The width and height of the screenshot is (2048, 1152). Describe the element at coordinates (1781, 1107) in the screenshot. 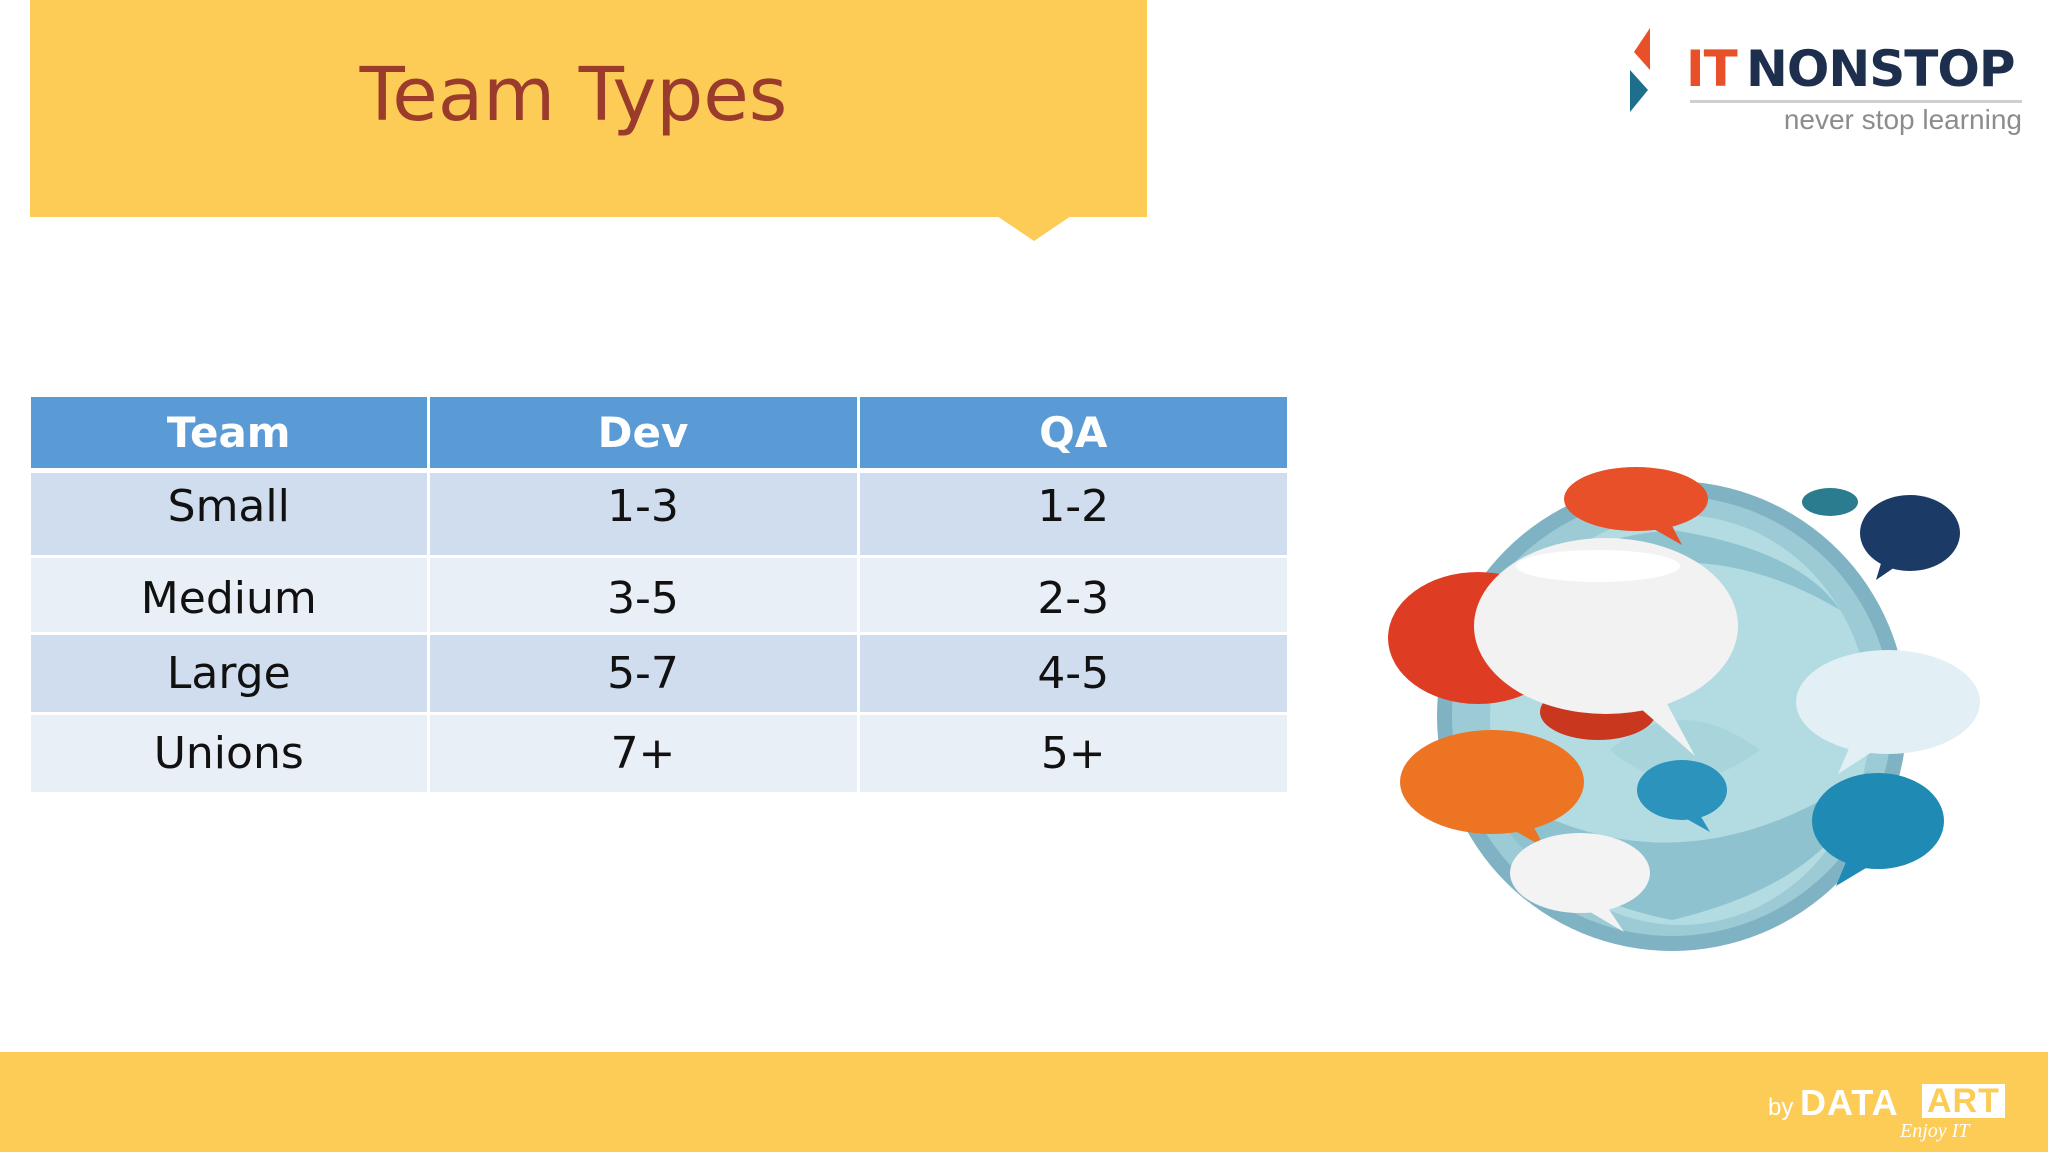

I see `brand-by-text: by` at that location.